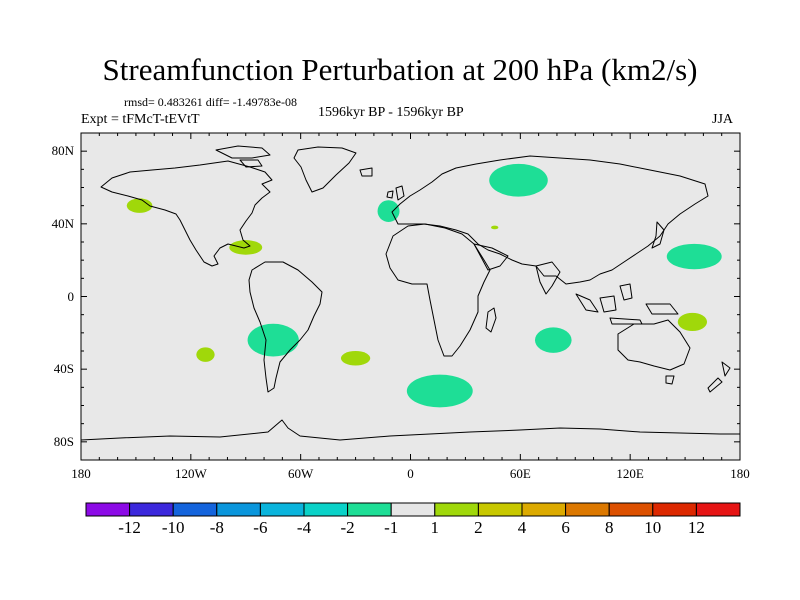  I want to click on x-tick-label: 60W, so click(301, 473).